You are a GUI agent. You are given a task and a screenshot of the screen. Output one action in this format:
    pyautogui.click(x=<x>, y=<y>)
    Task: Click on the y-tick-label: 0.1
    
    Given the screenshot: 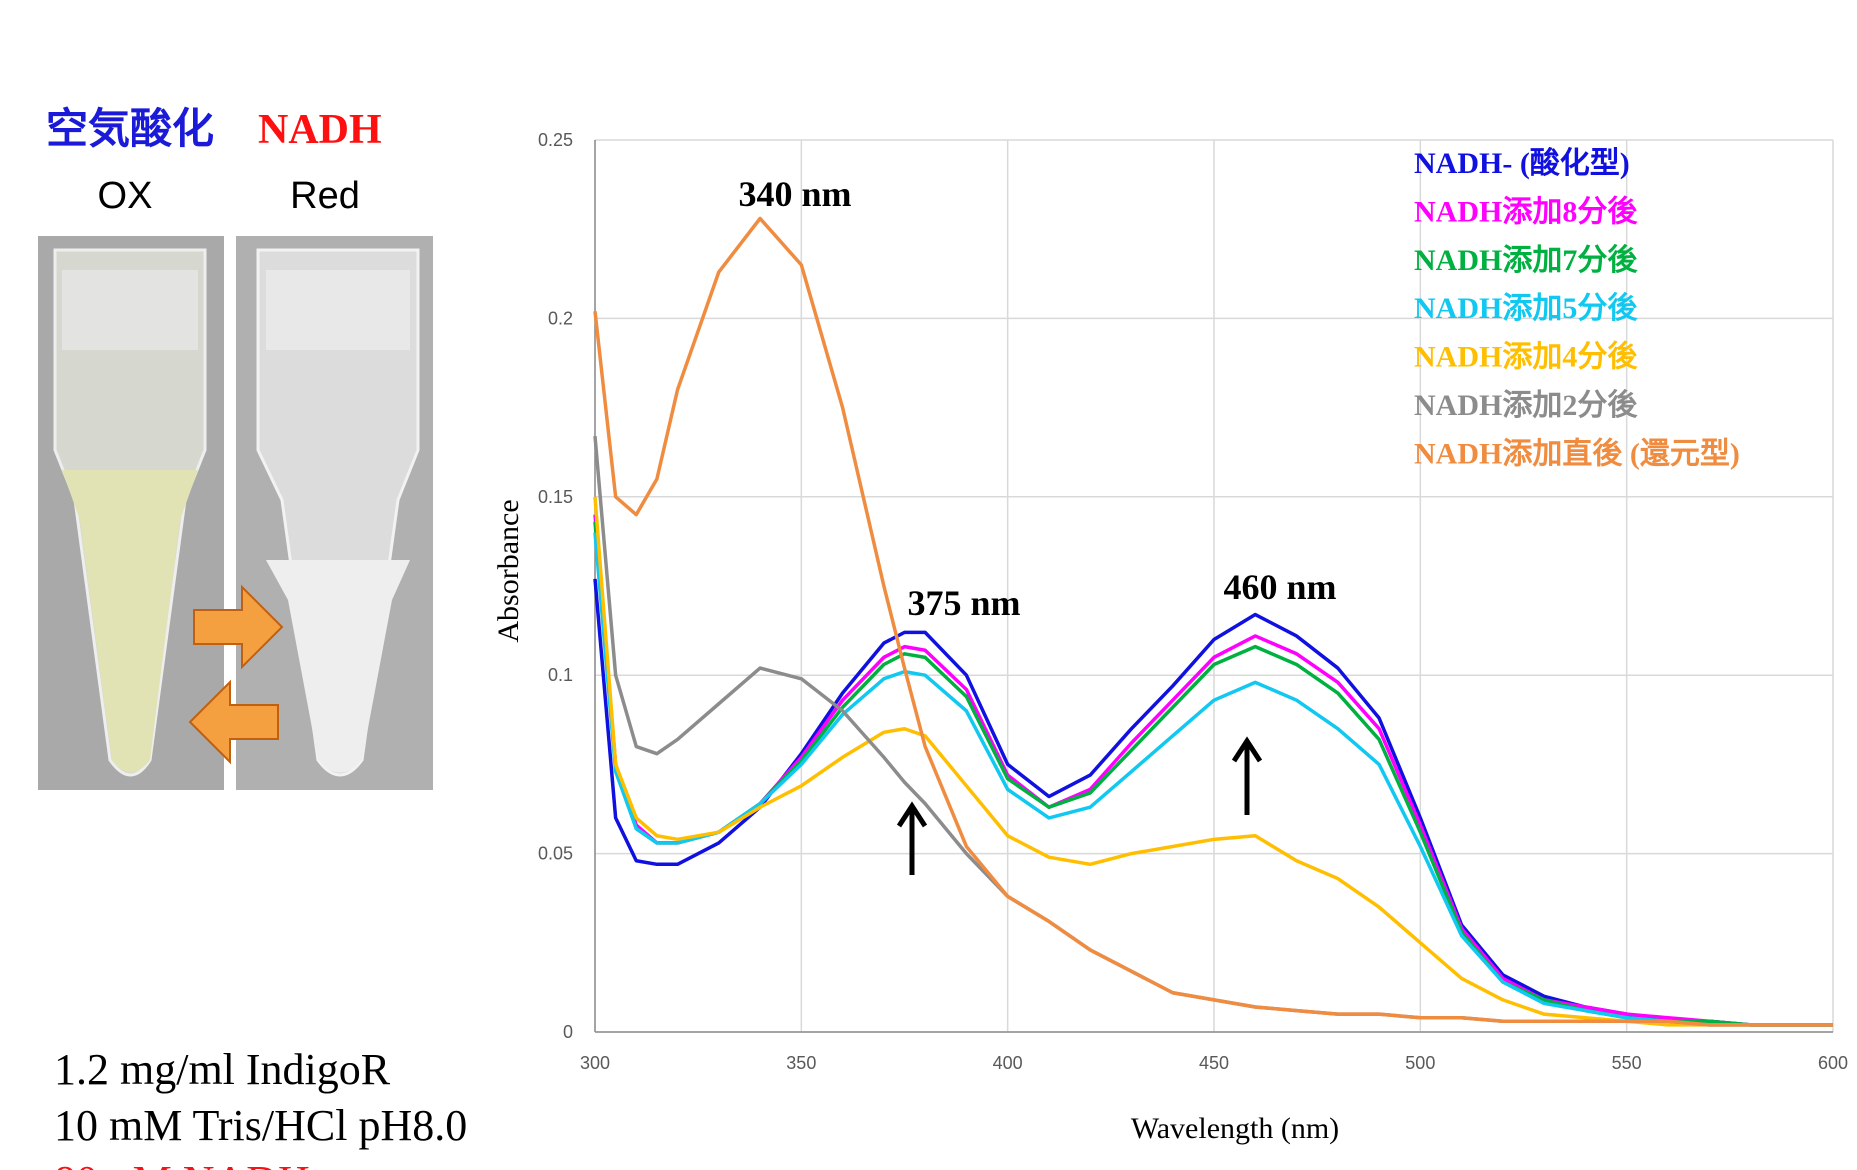 What is the action you would take?
    pyautogui.click(x=560, y=675)
    